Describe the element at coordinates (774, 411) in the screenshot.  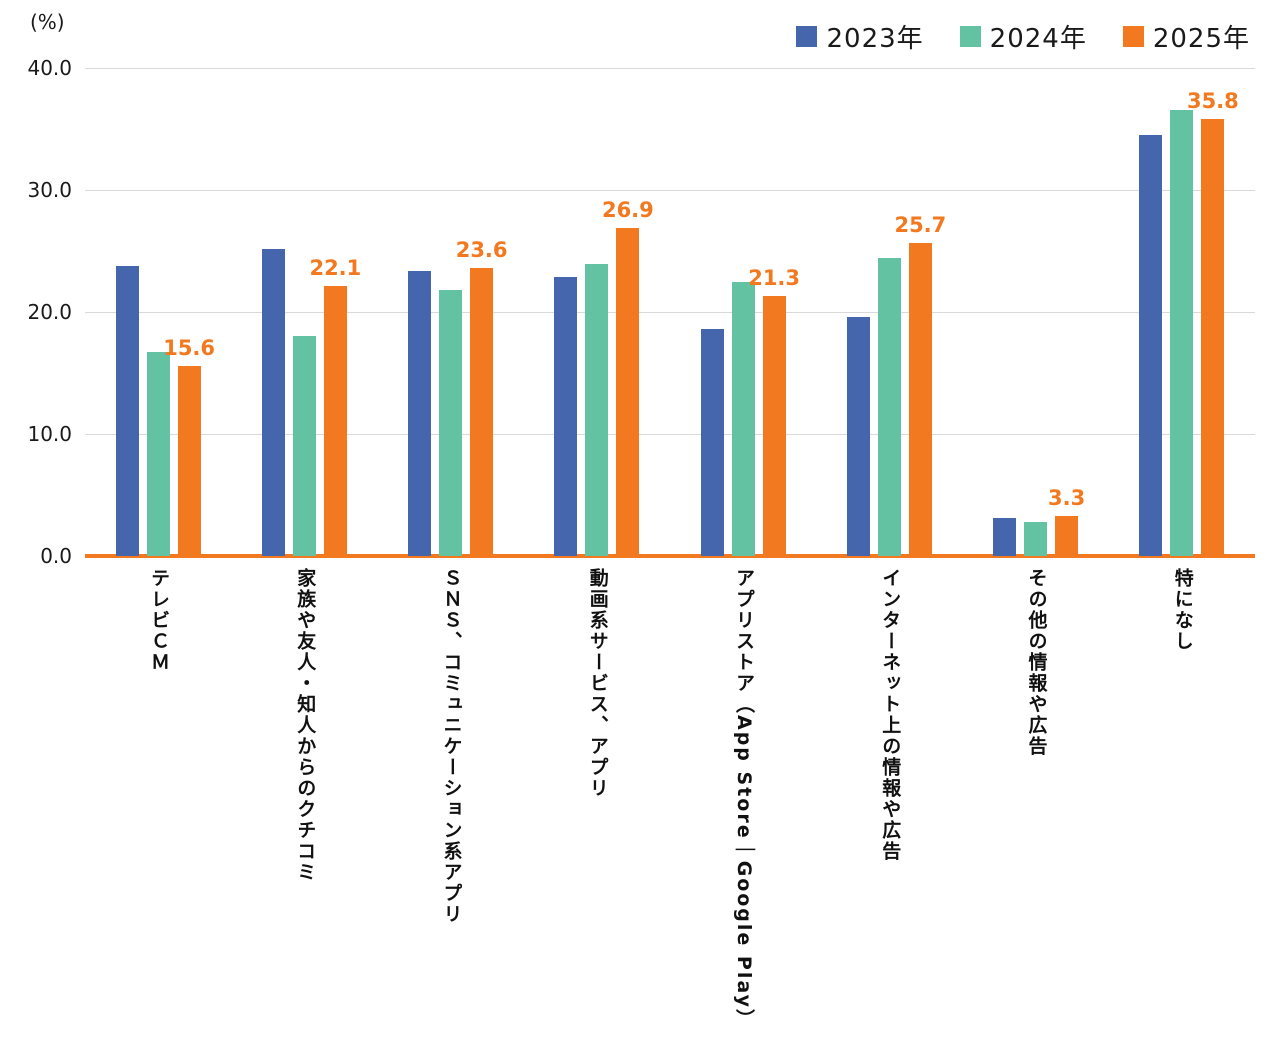
I see `bar: 21.3` at that location.